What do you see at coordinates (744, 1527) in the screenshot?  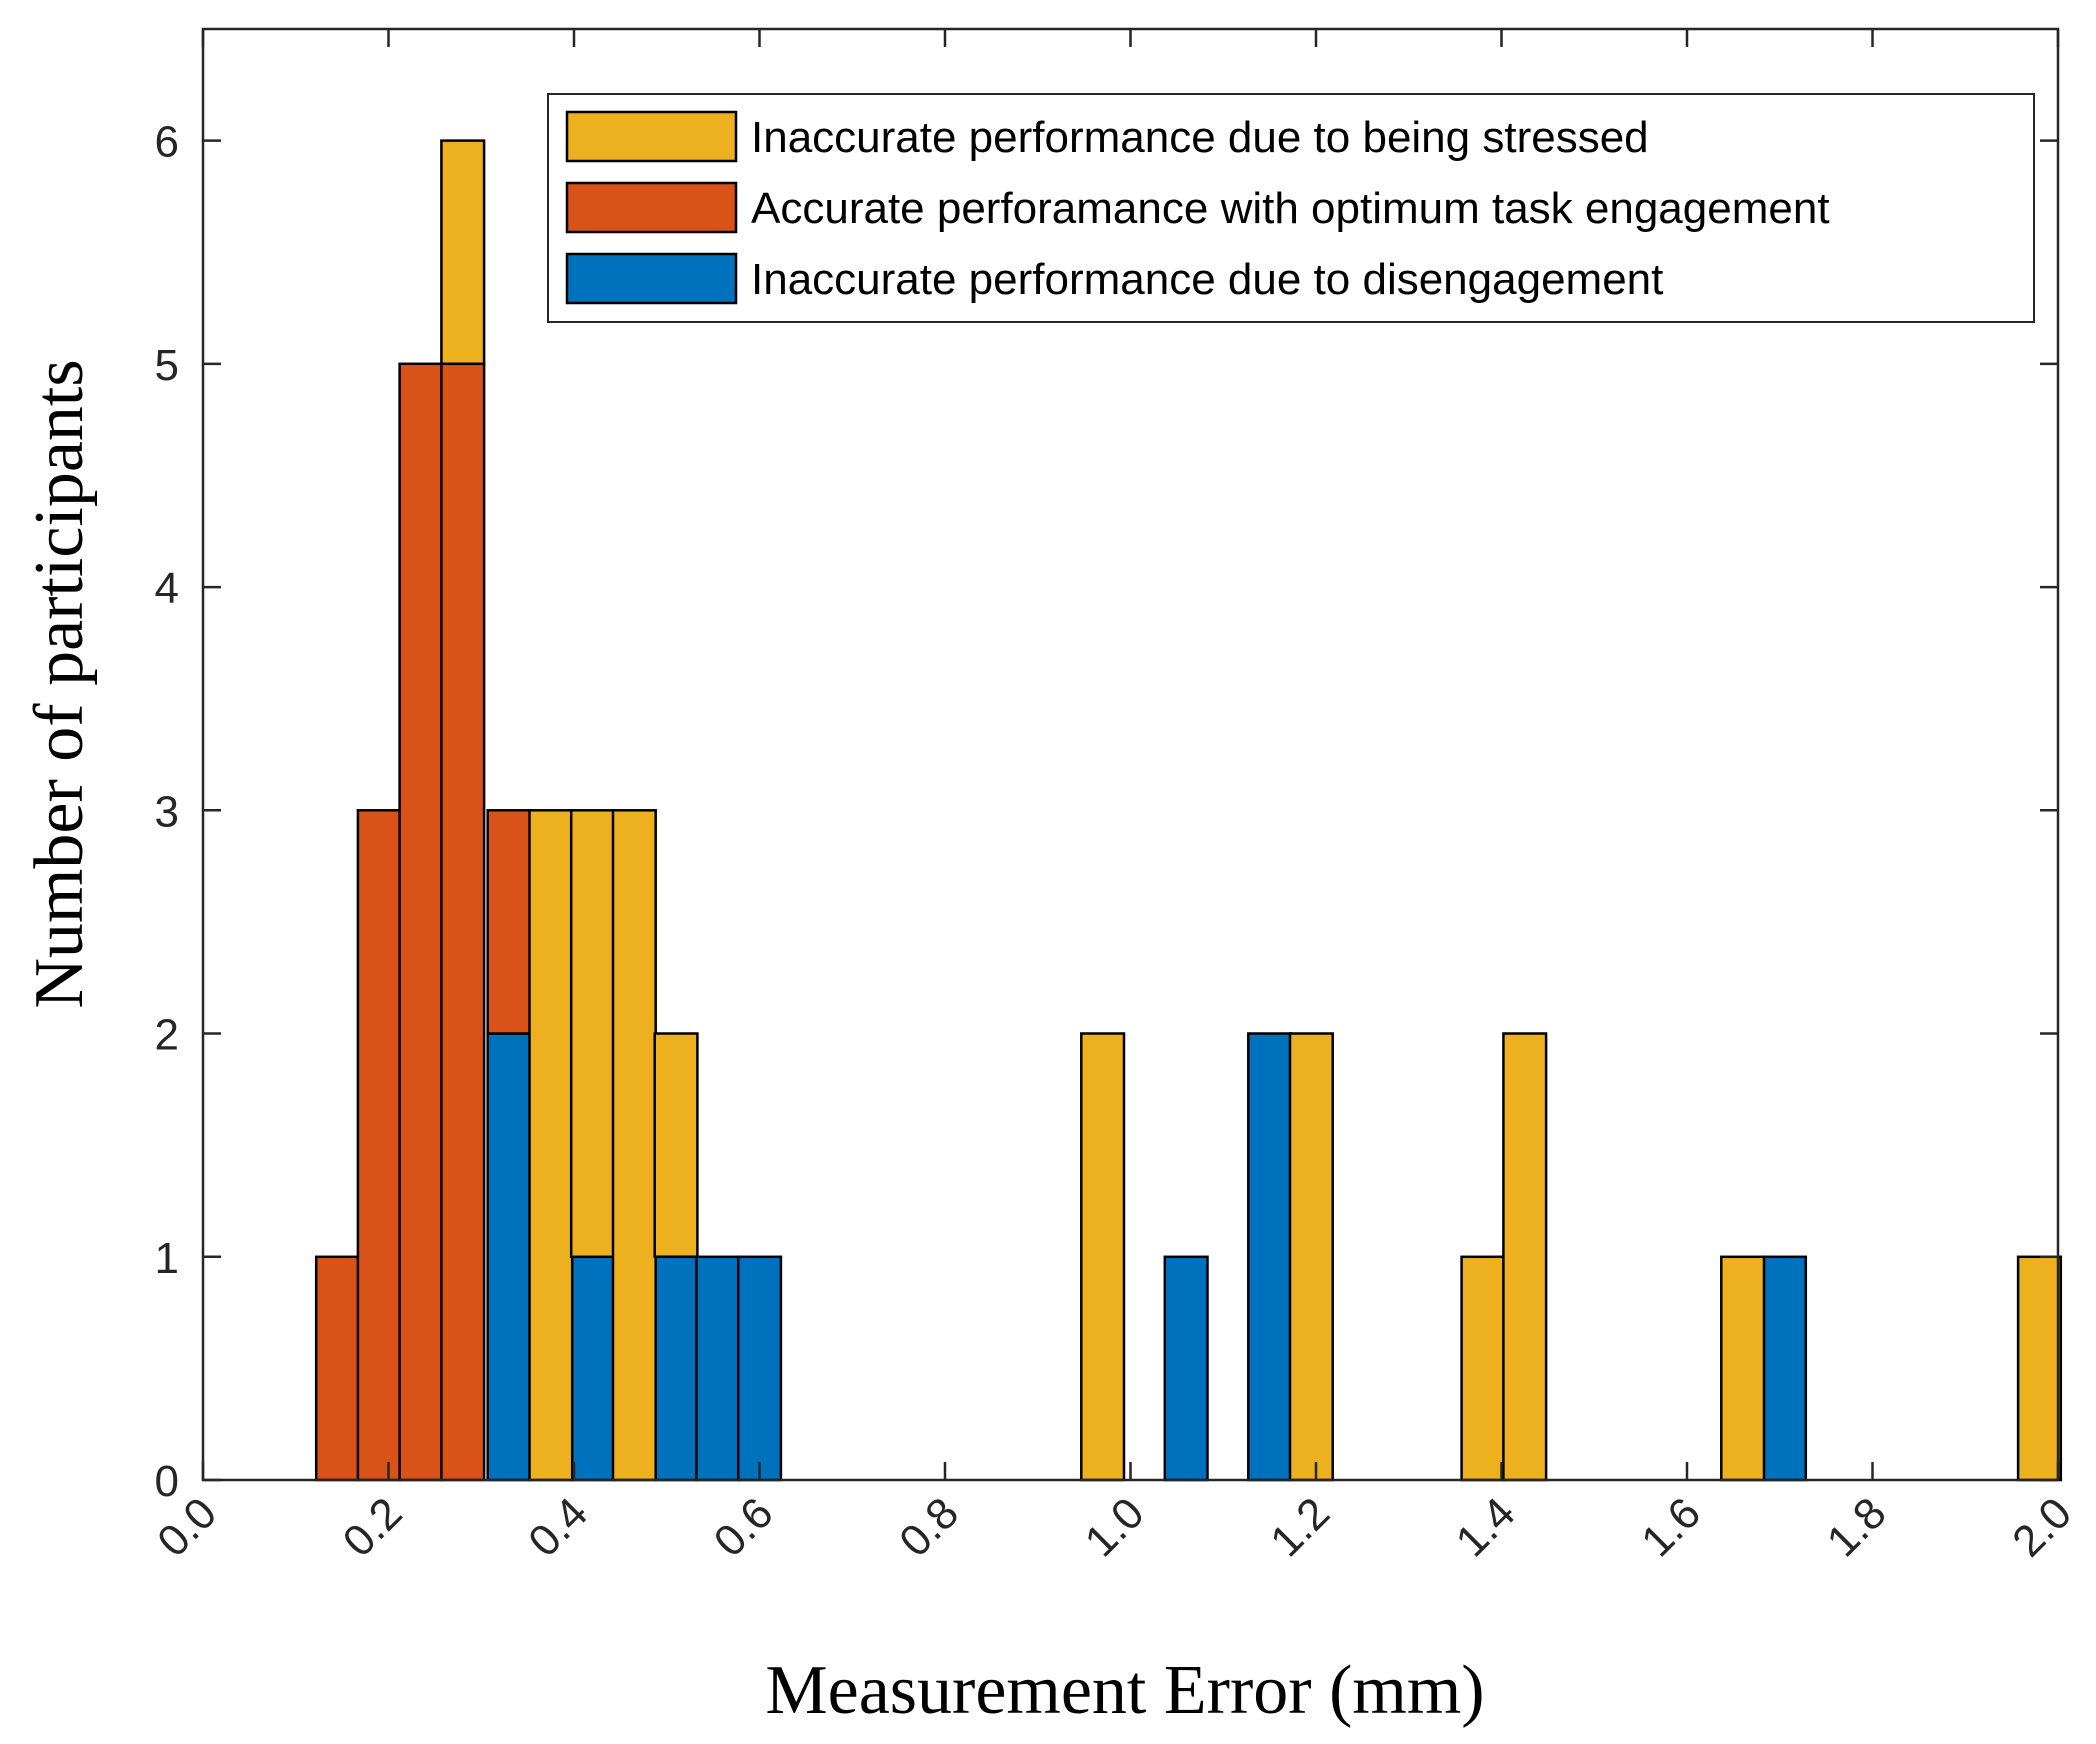 I see `x-tick-label: 0.6` at bounding box center [744, 1527].